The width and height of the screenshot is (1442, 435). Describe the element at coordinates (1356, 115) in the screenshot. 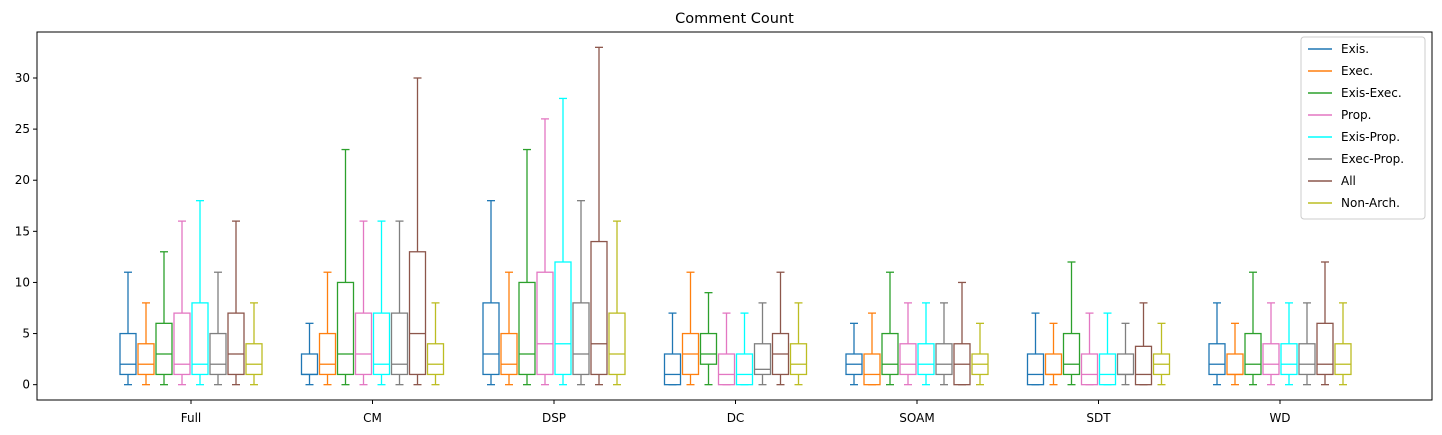

I see `legend-label: Prop.` at that location.